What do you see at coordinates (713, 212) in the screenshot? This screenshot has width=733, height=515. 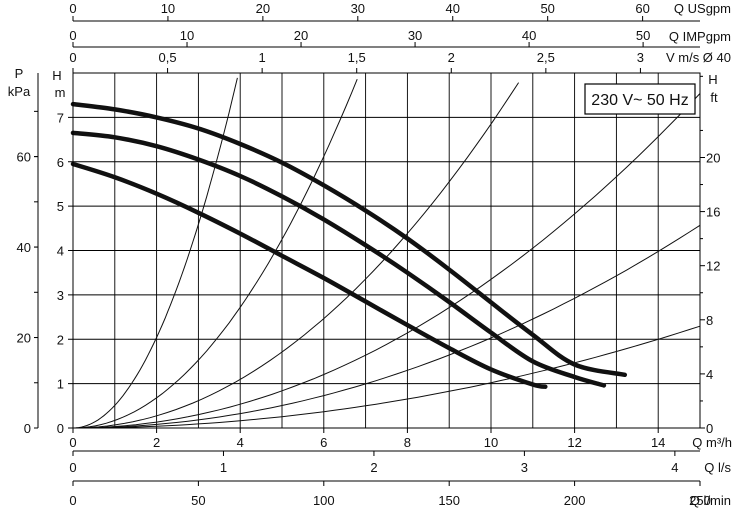 I see `feet-tick-label: 16` at bounding box center [713, 212].